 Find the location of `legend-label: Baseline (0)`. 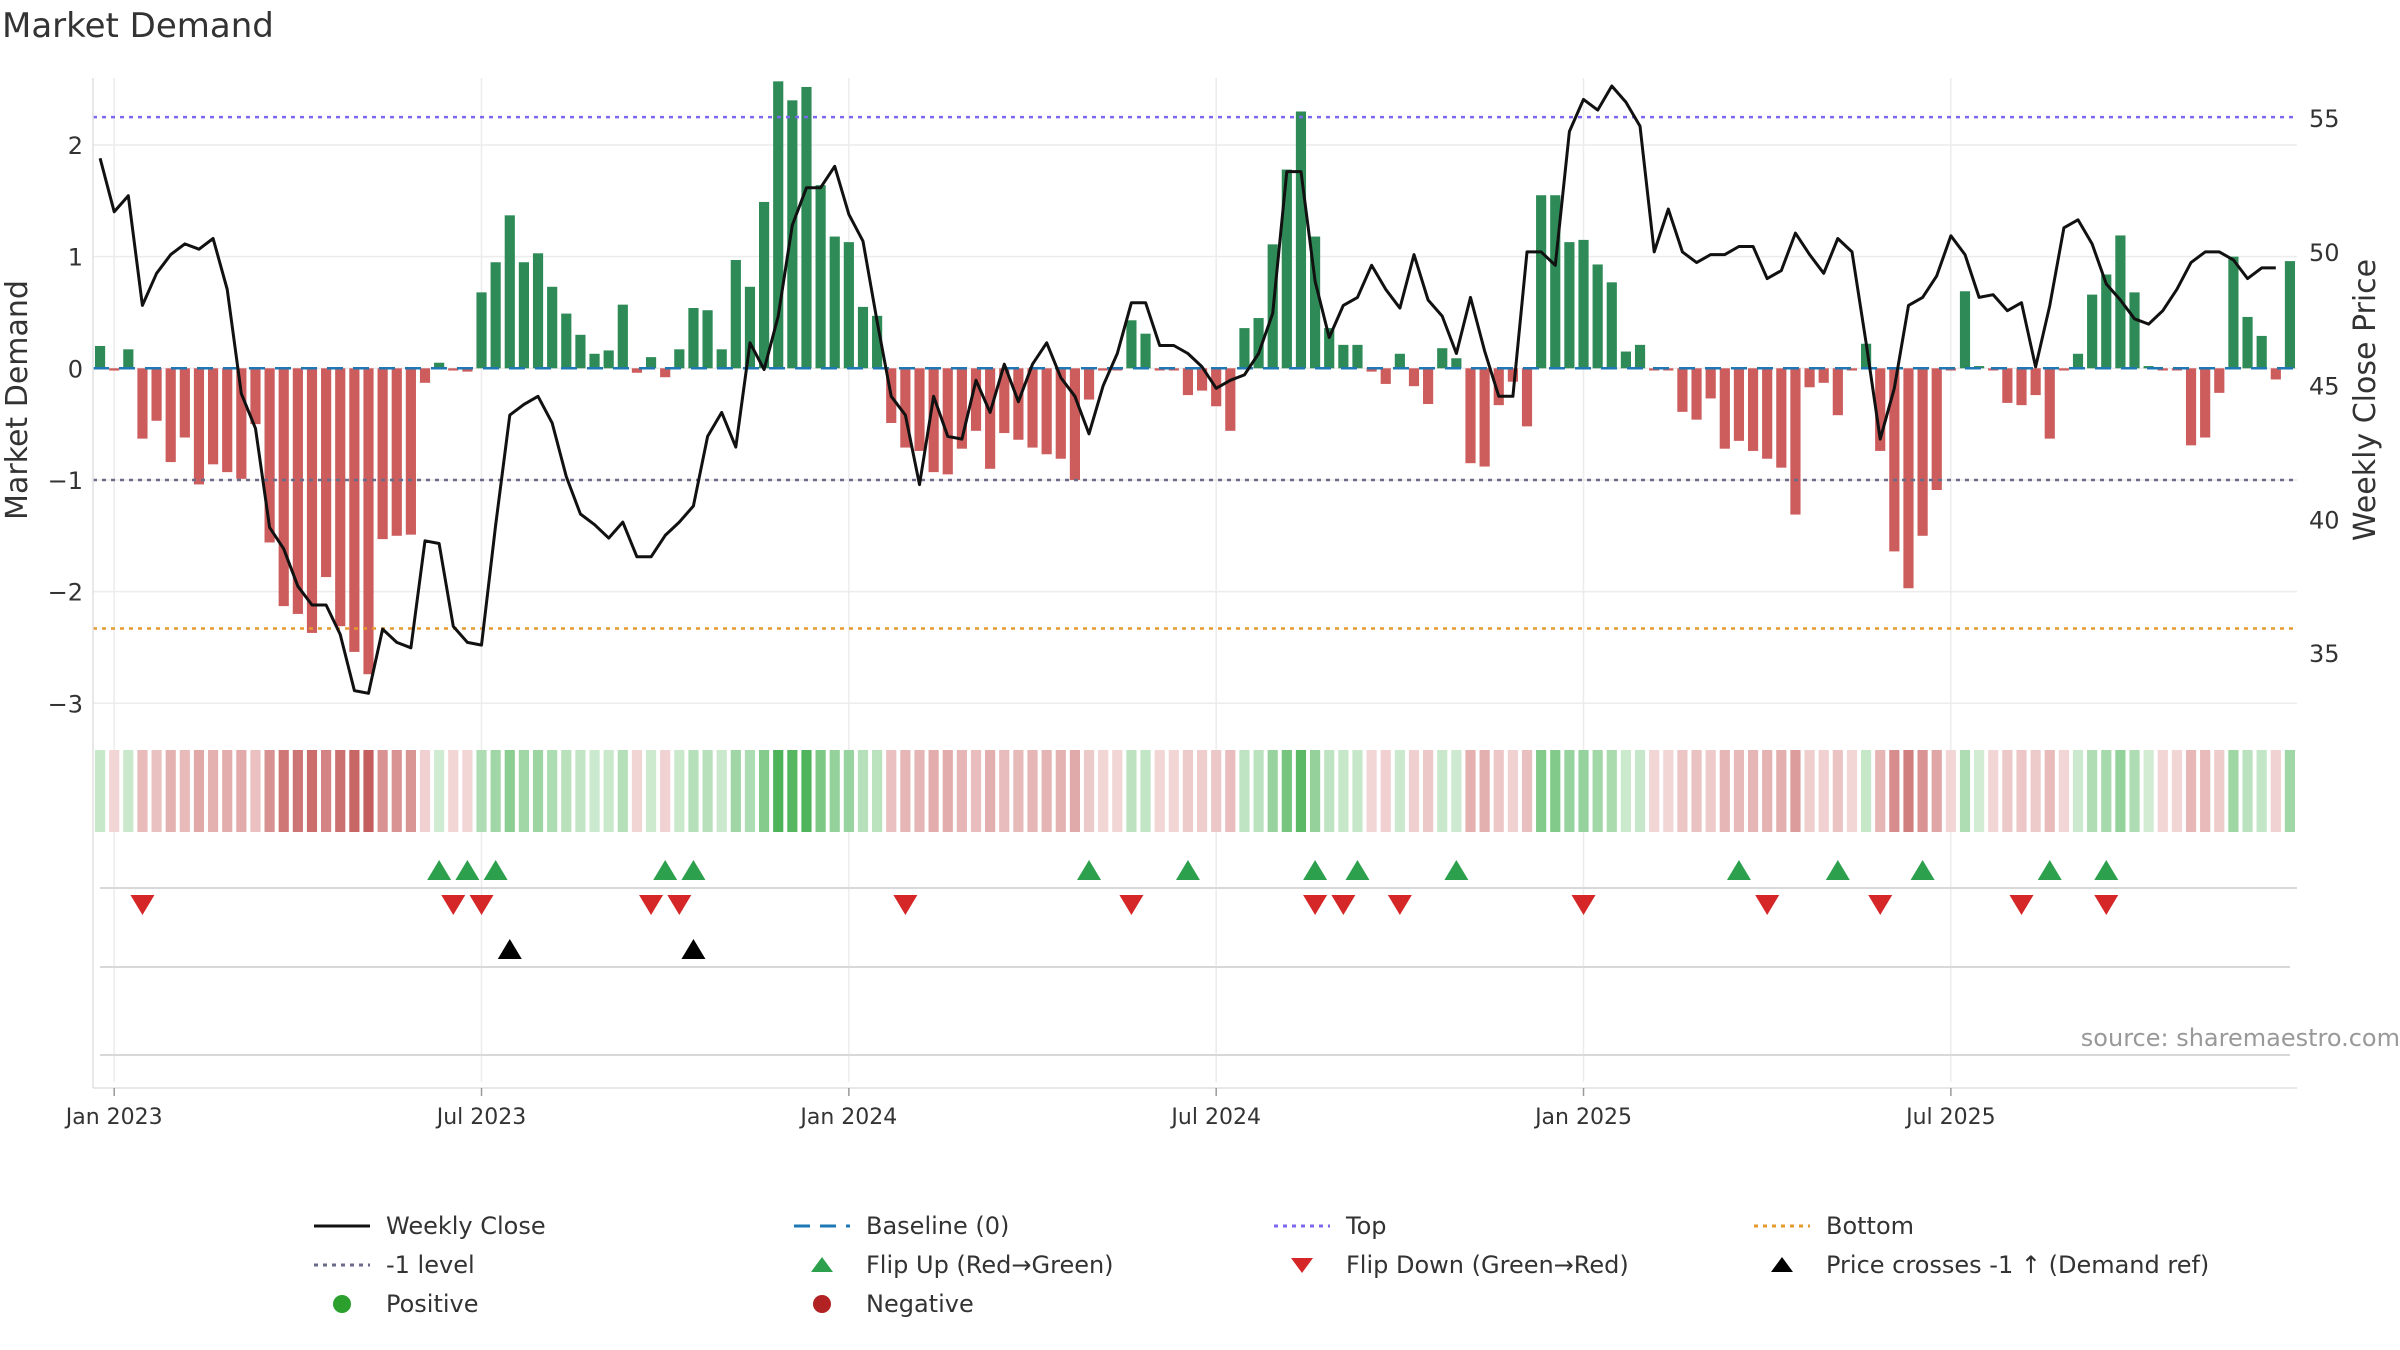

legend-label: Baseline (0) is located at coordinates (938, 1226).